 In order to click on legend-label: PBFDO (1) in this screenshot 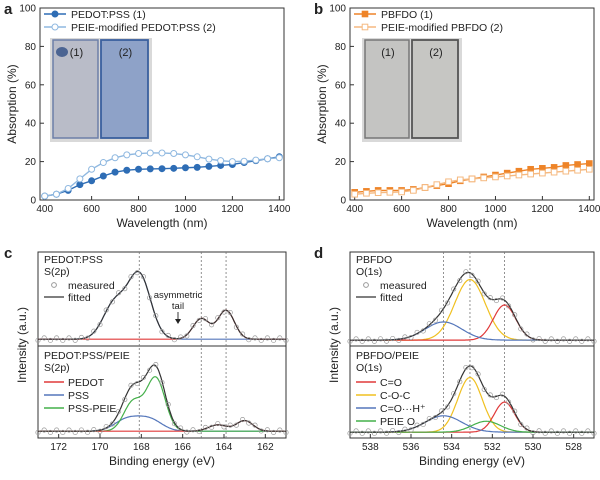, I will do `click(407, 15)`.